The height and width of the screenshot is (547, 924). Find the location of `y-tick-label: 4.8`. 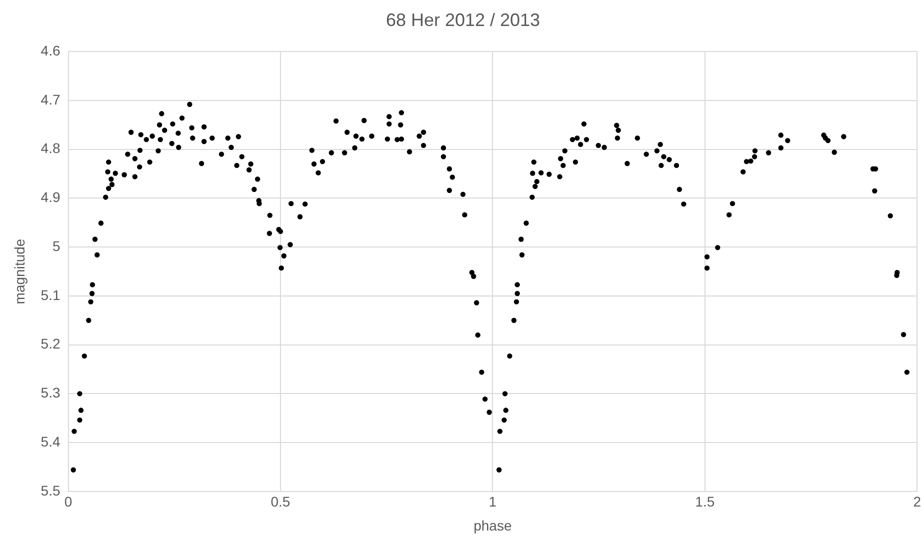

y-tick-label: 4.8 is located at coordinates (50, 148).